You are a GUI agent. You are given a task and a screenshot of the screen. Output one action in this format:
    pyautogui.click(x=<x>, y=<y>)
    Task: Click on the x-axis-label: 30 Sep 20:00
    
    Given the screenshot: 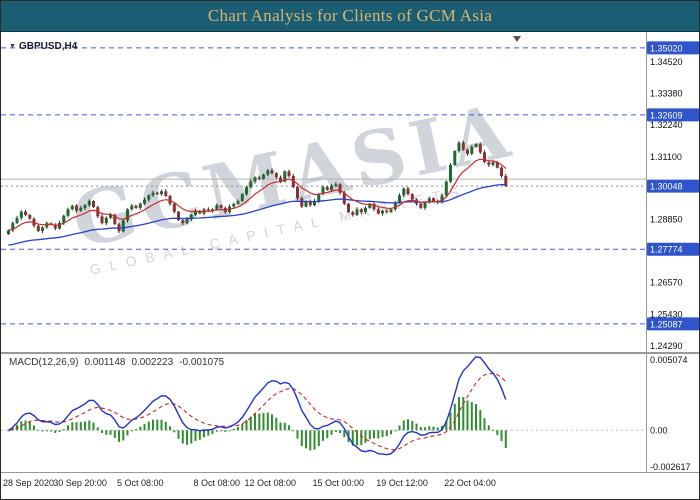 What is the action you would take?
    pyautogui.click(x=80, y=483)
    